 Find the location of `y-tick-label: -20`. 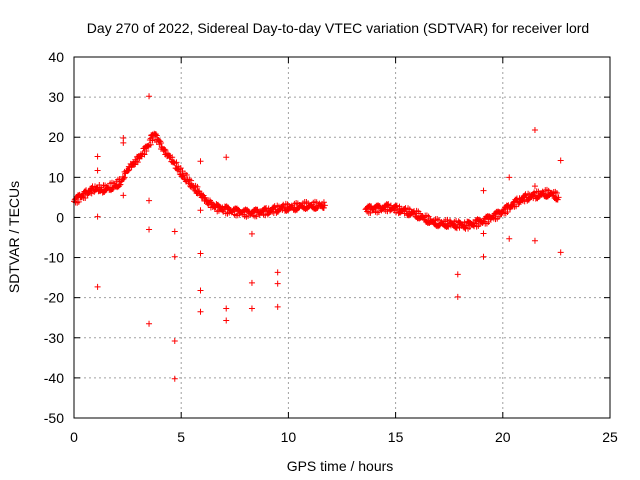

y-tick-label: -20 is located at coordinates (54, 298).